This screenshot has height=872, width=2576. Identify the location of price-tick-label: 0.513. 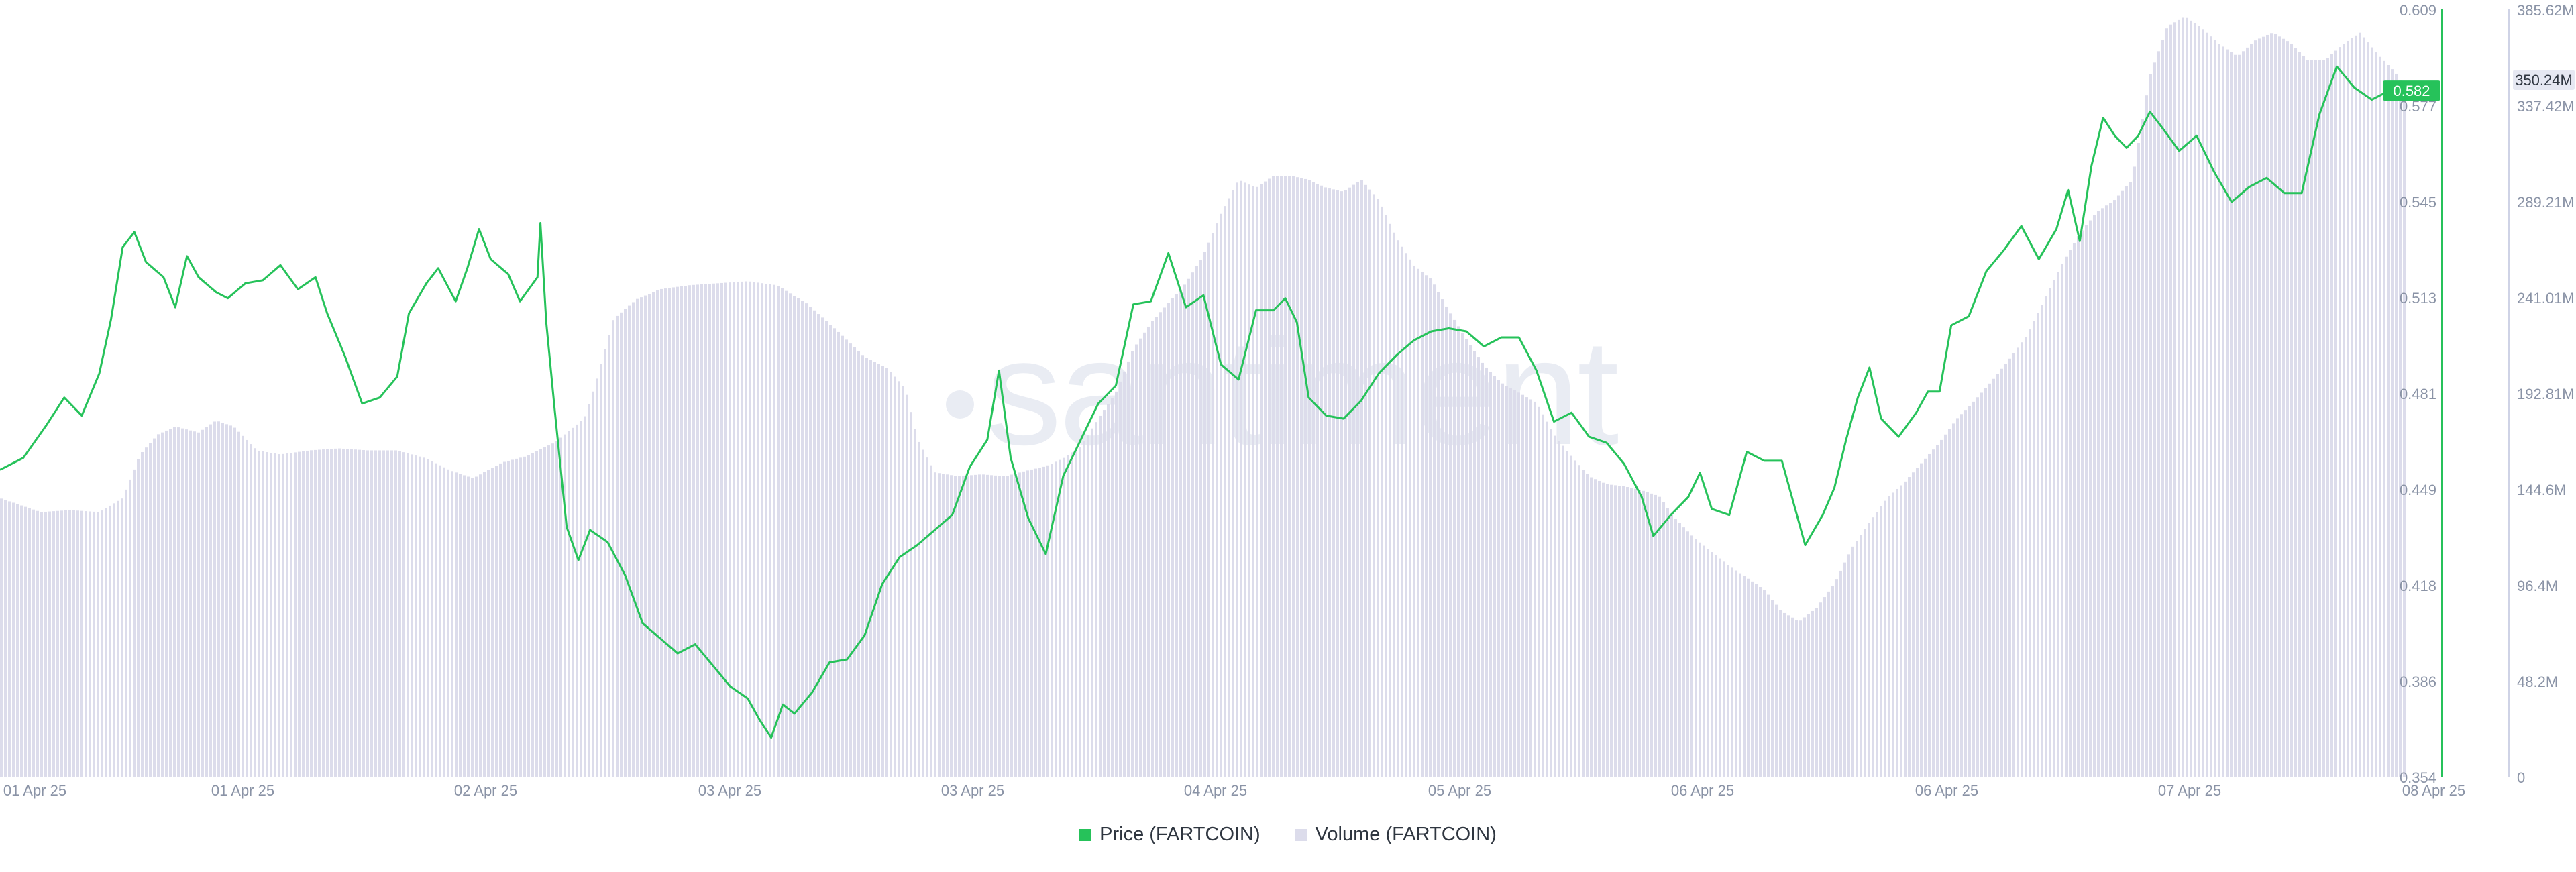
(2418, 298).